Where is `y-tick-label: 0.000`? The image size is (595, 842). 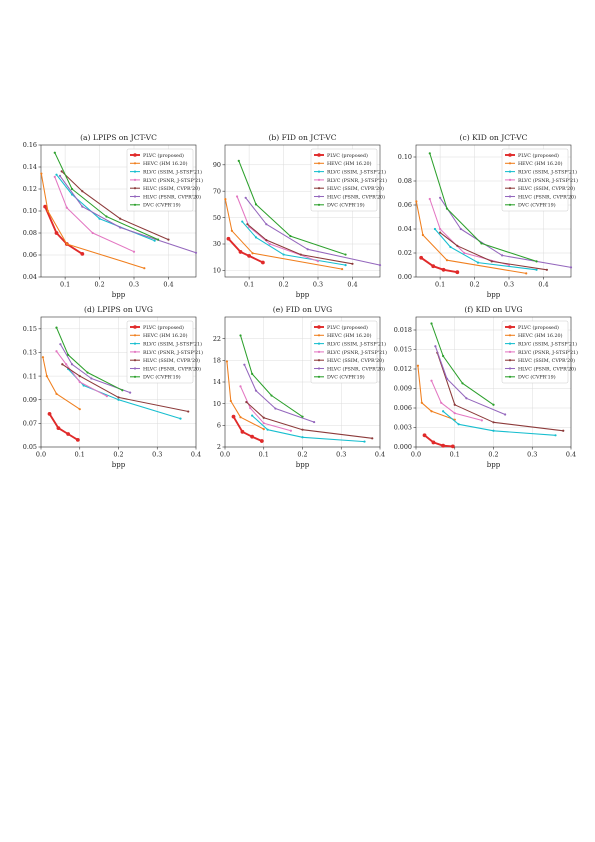 y-tick-label: 0.000 is located at coordinates (403, 447).